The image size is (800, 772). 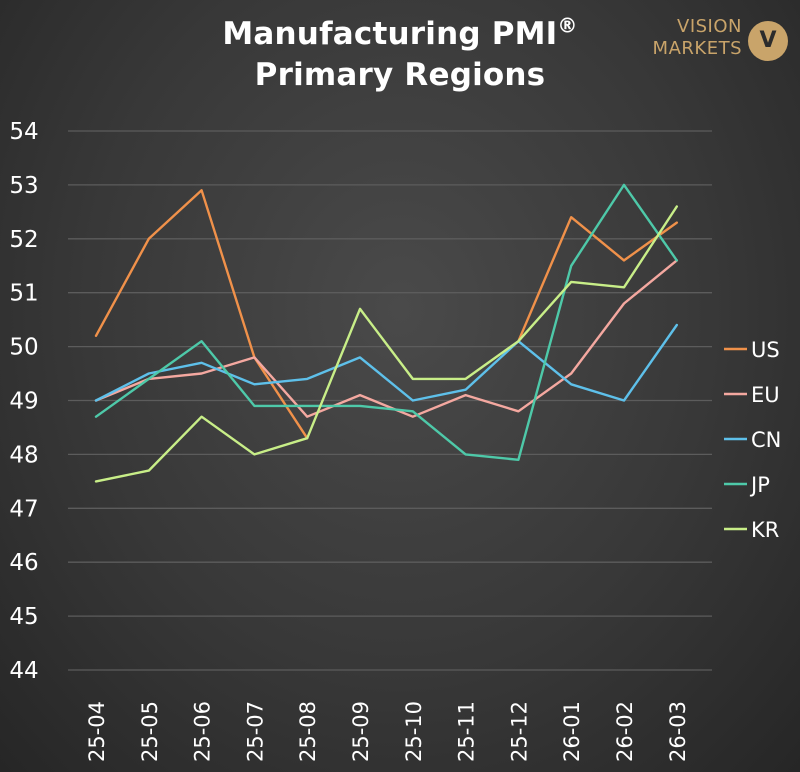 I want to click on legend: US EU CN JP KR, so click(x=752, y=440).